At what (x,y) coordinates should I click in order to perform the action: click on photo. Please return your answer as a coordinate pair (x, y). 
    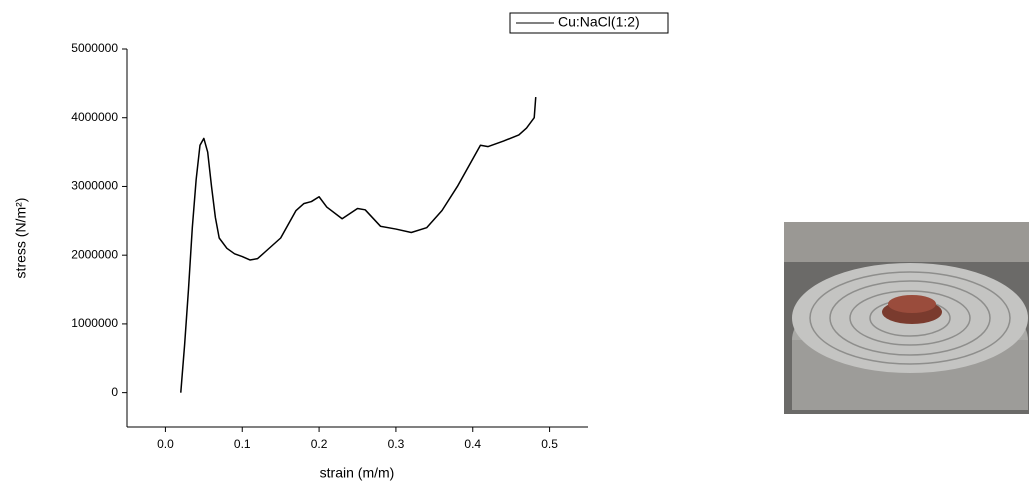
    Looking at the image, I should click on (906, 318).